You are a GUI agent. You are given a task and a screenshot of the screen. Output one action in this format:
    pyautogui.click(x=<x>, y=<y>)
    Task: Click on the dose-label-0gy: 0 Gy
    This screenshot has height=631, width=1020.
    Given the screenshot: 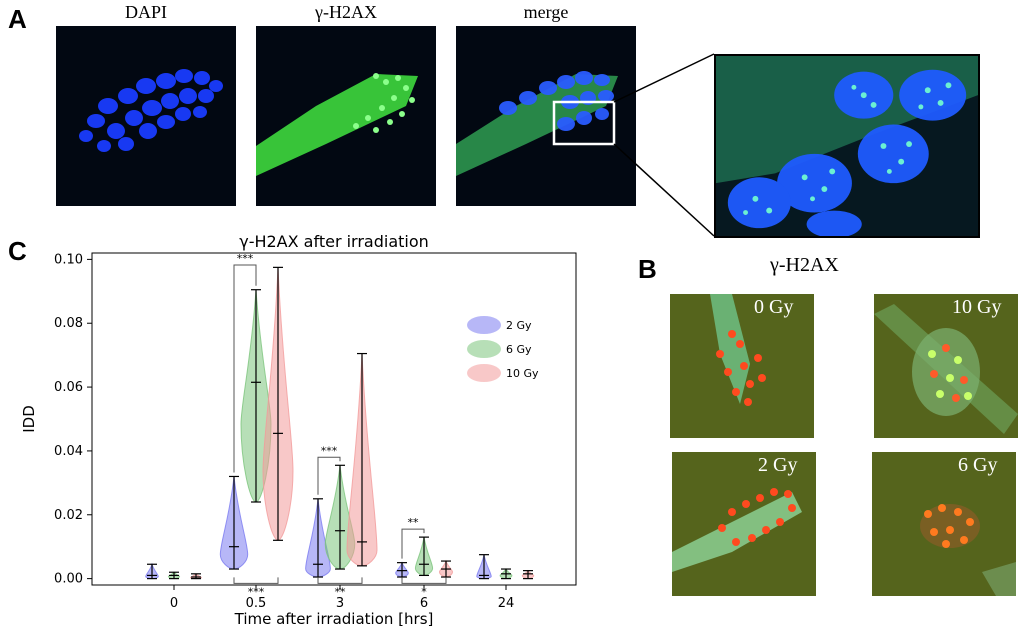 What is the action you would take?
    pyautogui.click(x=774, y=307)
    